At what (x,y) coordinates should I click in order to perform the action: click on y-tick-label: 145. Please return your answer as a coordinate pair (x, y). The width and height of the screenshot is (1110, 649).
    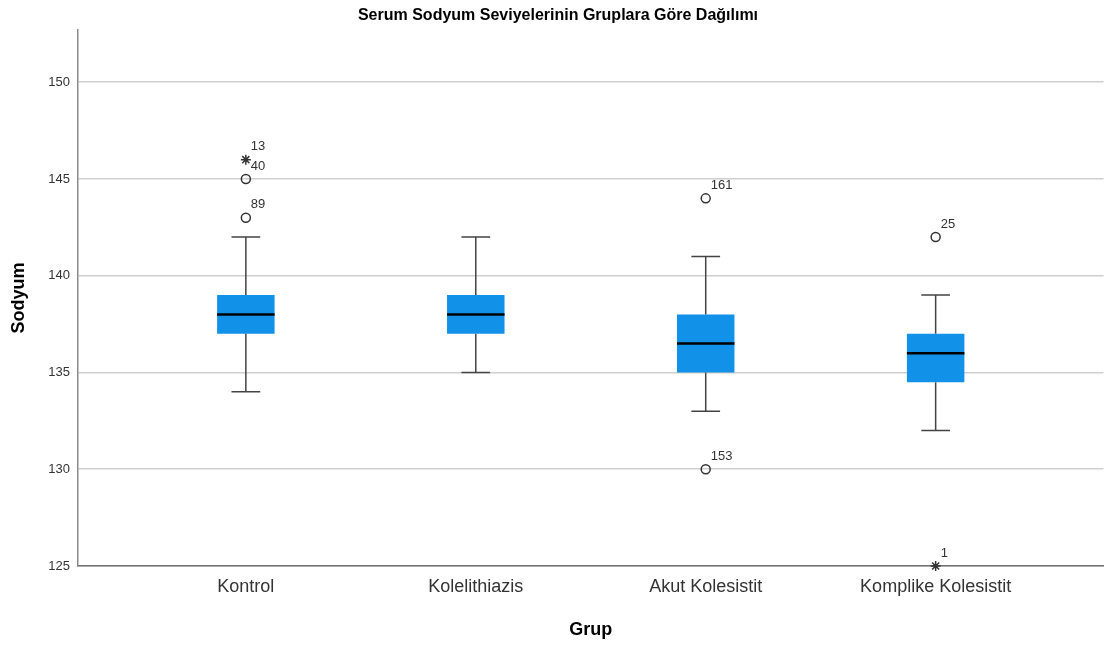
    Looking at the image, I should click on (59, 178).